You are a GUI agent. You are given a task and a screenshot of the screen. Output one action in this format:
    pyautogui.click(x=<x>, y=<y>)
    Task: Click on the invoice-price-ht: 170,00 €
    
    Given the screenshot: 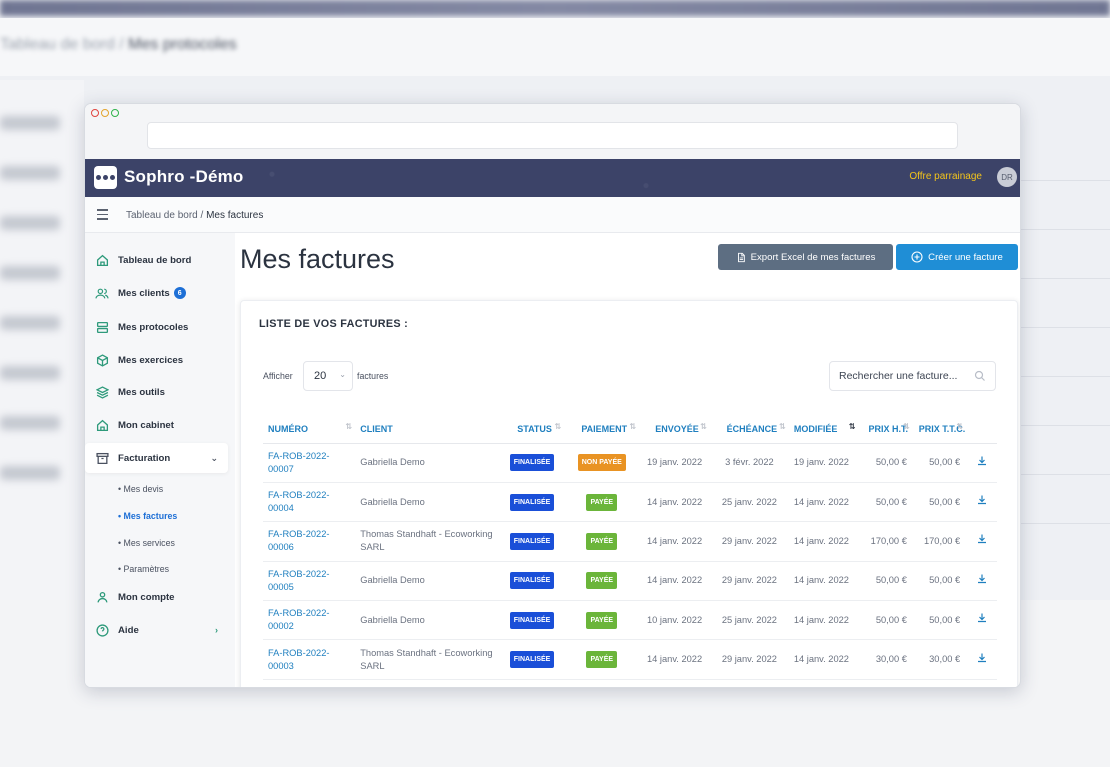 What is the action you would take?
    pyautogui.click(x=885, y=541)
    